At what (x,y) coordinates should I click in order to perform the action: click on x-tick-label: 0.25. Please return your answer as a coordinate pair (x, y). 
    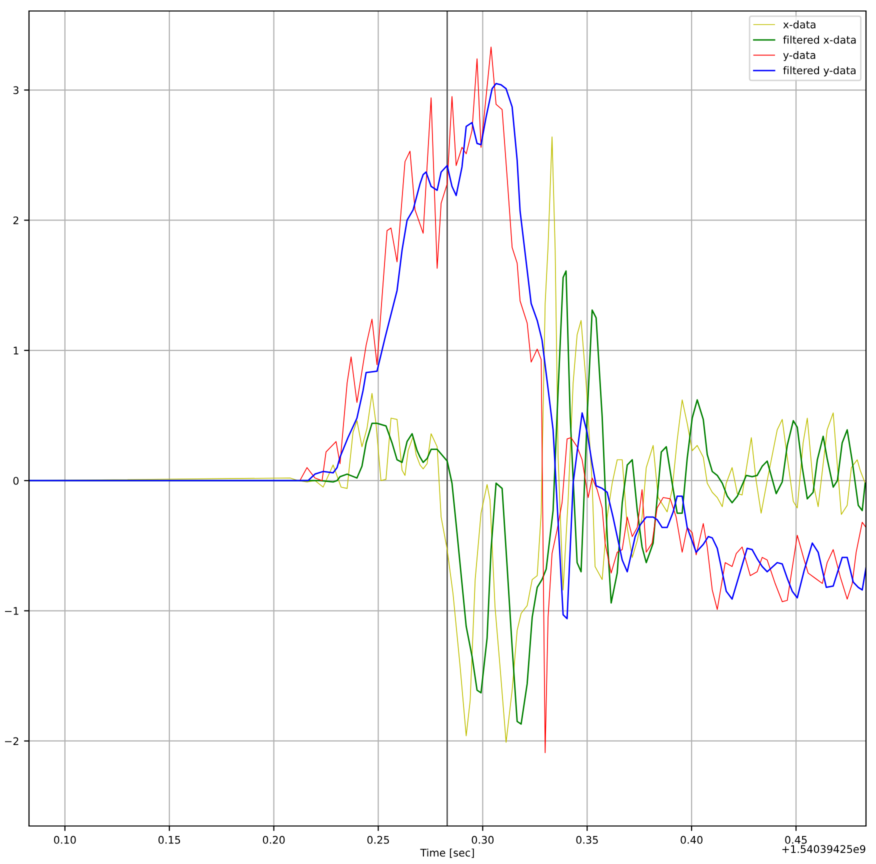
    Looking at the image, I should click on (378, 840).